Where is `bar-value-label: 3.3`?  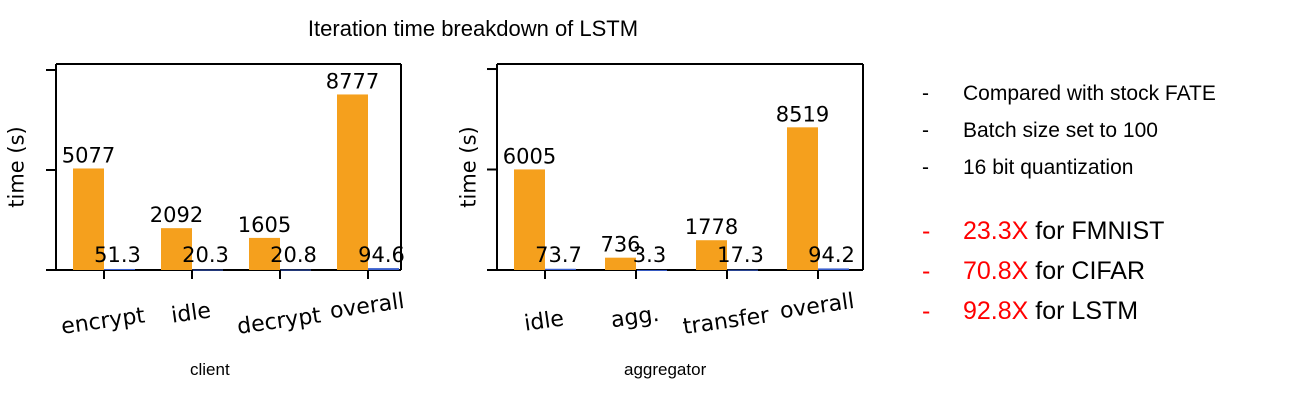 bar-value-label: 3.3 is located at coordinates (649, 255).